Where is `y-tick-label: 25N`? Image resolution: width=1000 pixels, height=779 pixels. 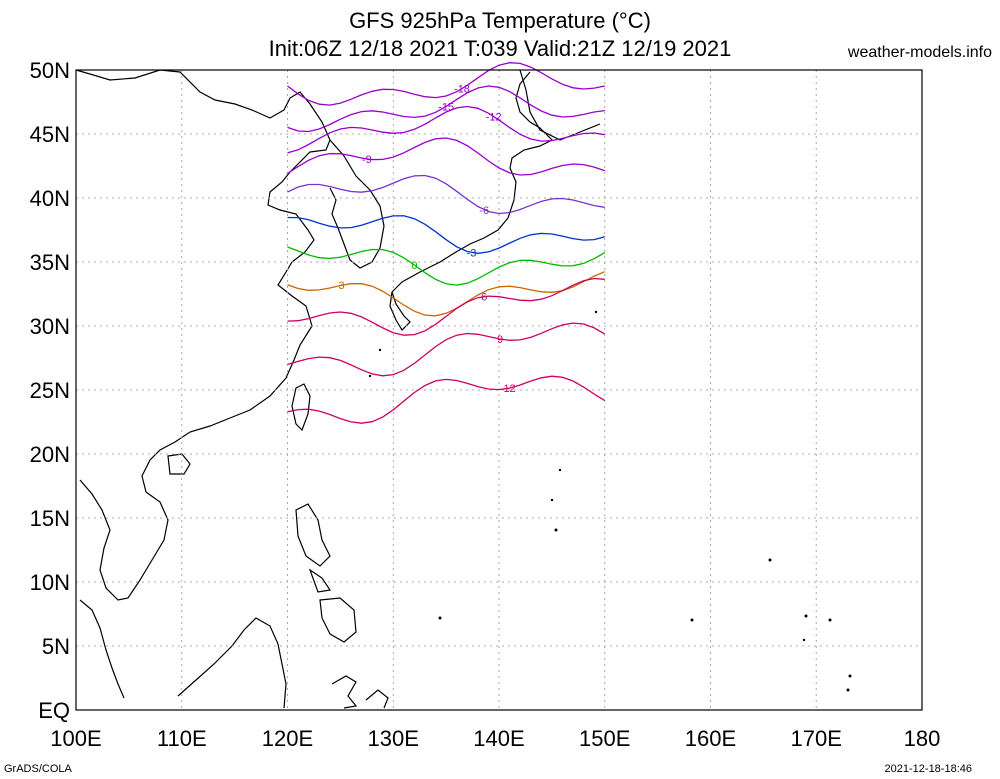
y-tick-label: 25N is located at coordinates (50, 390).